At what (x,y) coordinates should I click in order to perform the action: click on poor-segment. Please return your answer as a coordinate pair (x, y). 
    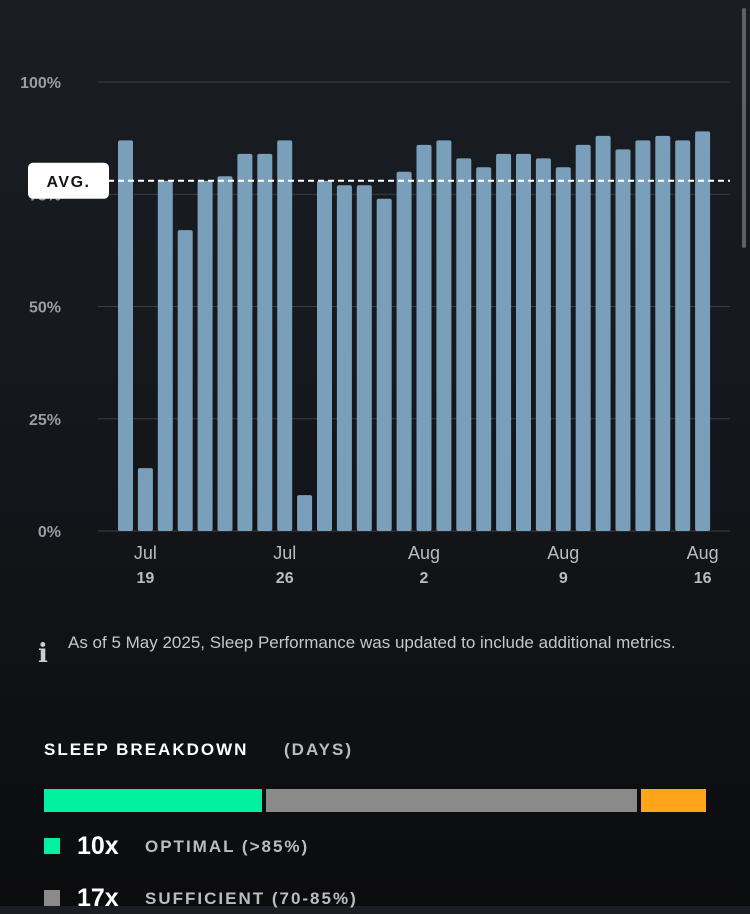
    Looking at the image, I should click on (673, 800).